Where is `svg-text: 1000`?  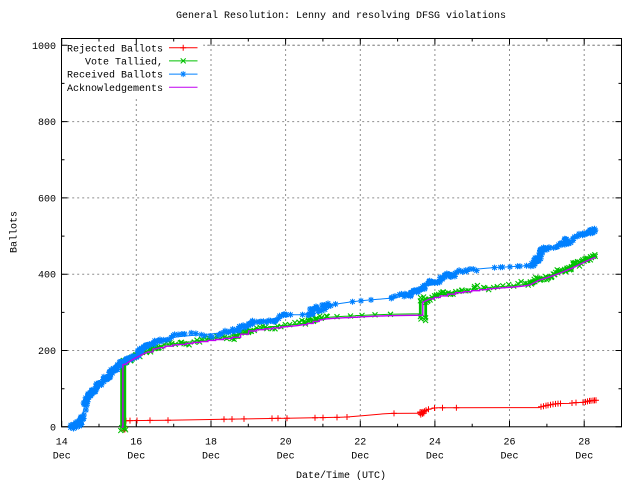
svg-text: 1000 is located at coordinates (44, 47).